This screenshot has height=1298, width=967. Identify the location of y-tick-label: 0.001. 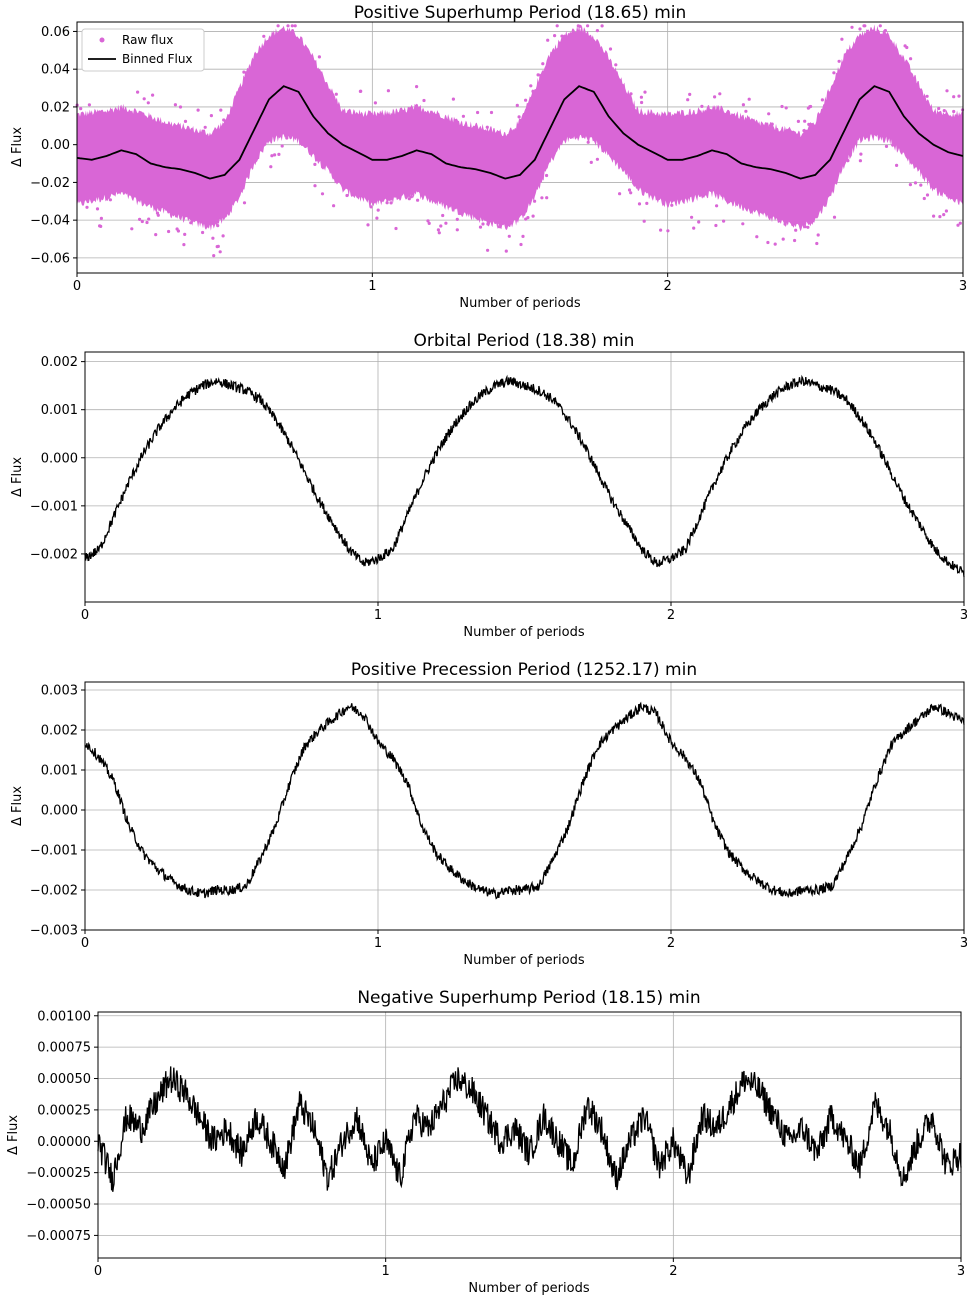
(59, 410).